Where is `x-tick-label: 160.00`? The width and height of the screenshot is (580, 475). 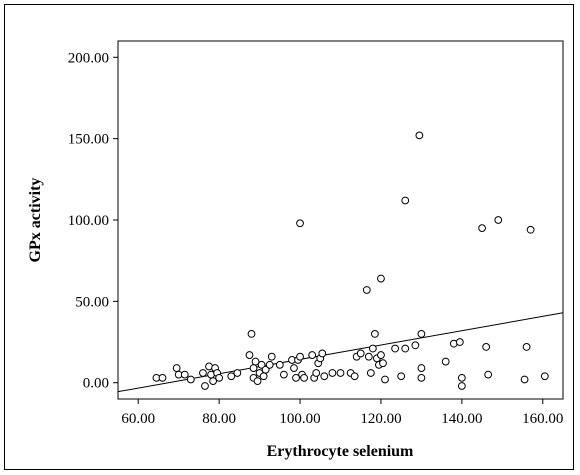 x-tick-label: 160.00 is located at coordinates (542, 419).